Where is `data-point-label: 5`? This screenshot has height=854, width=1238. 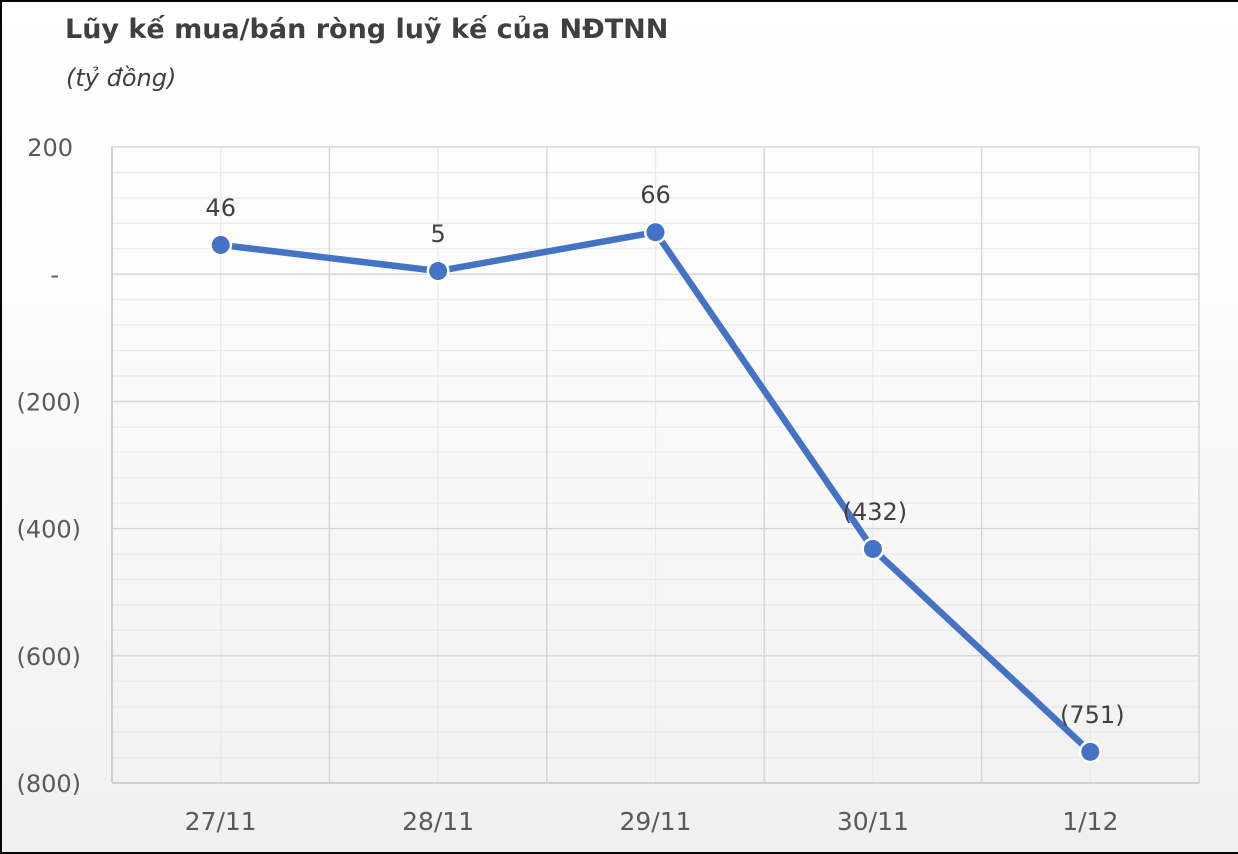 data-point-label: 5 is located at coordinates (437, 234).